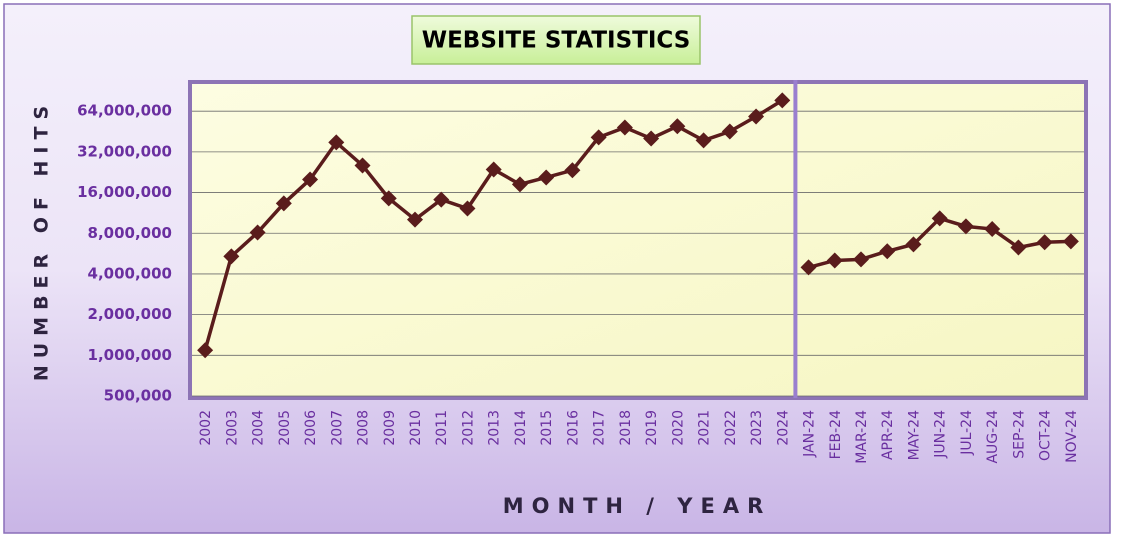  Describe the element at coordinates (888, 435) in the screenshot. I see `x-tick-label: APR-24` at that location.